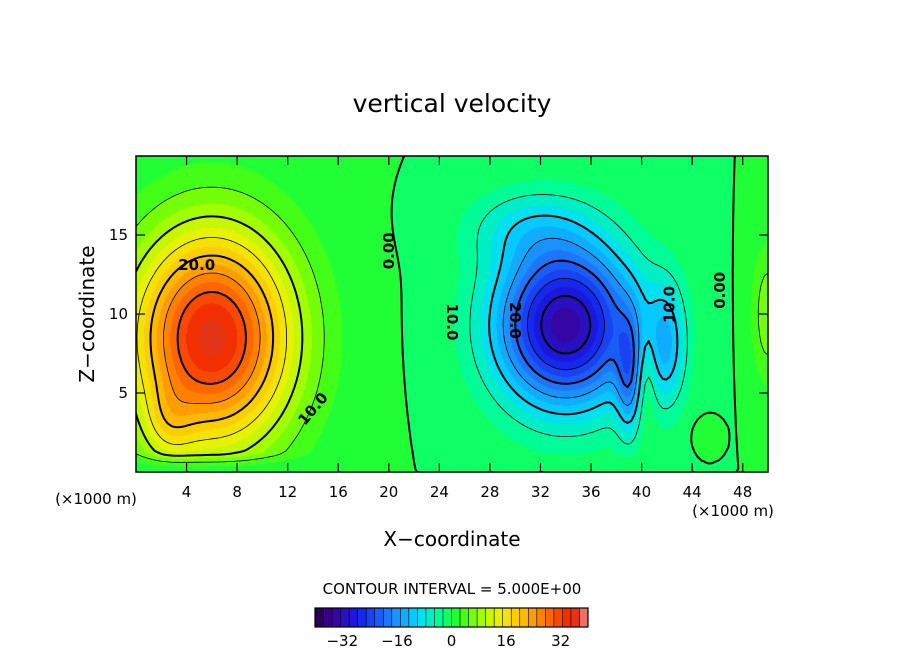 The width and height of the screenshot is (904, 654). I want to click on x-tick-label-4: 4, so click(187, 492).